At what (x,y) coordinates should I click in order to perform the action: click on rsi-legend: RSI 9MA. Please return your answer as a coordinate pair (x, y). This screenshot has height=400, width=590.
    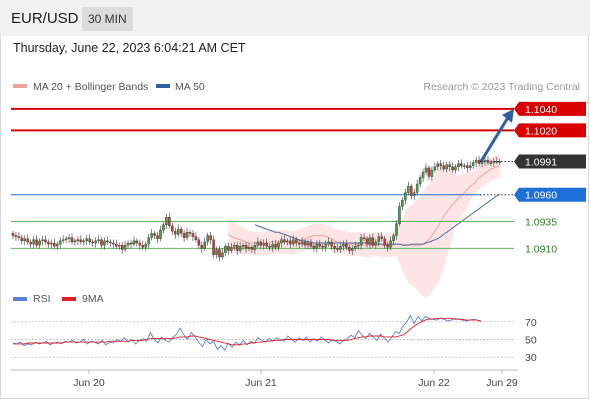
    Looking at the image, I should click on (58, 299).